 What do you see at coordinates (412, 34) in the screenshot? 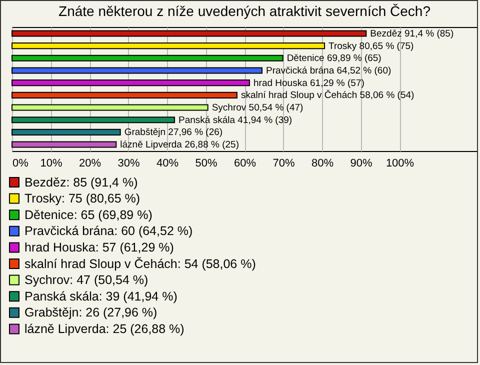
I see `data-label: Bezděz 91,4 % (85)` at bounding box center [412, 34].